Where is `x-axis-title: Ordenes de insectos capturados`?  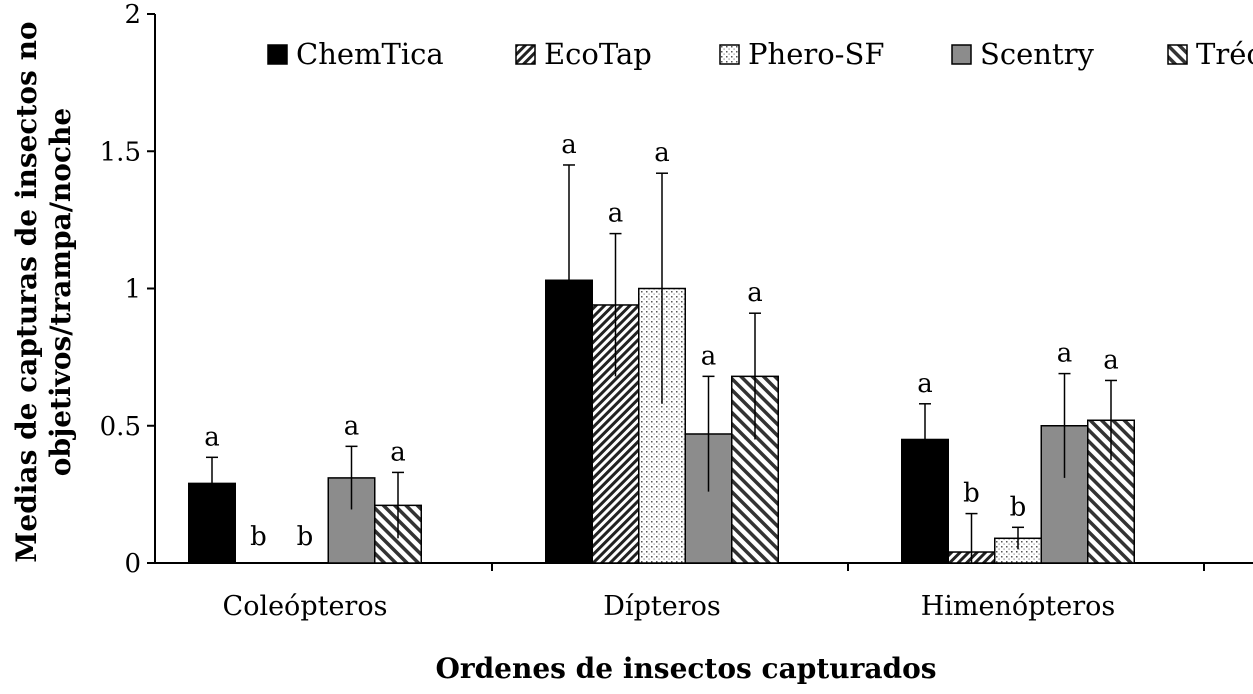 x-axis-title: Ordenes de insectos capturados is located at coordinates (685, 668).